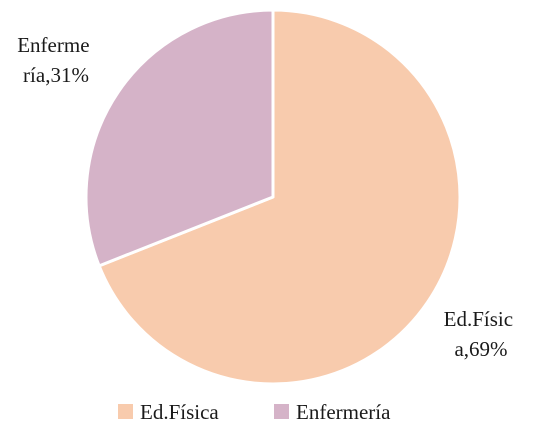 The image size is (534, 432). What do you see at coordinates (281, 411) in the screenshot?
I see `legend-swatch-enfermeria` at bounding box center [281, 411].